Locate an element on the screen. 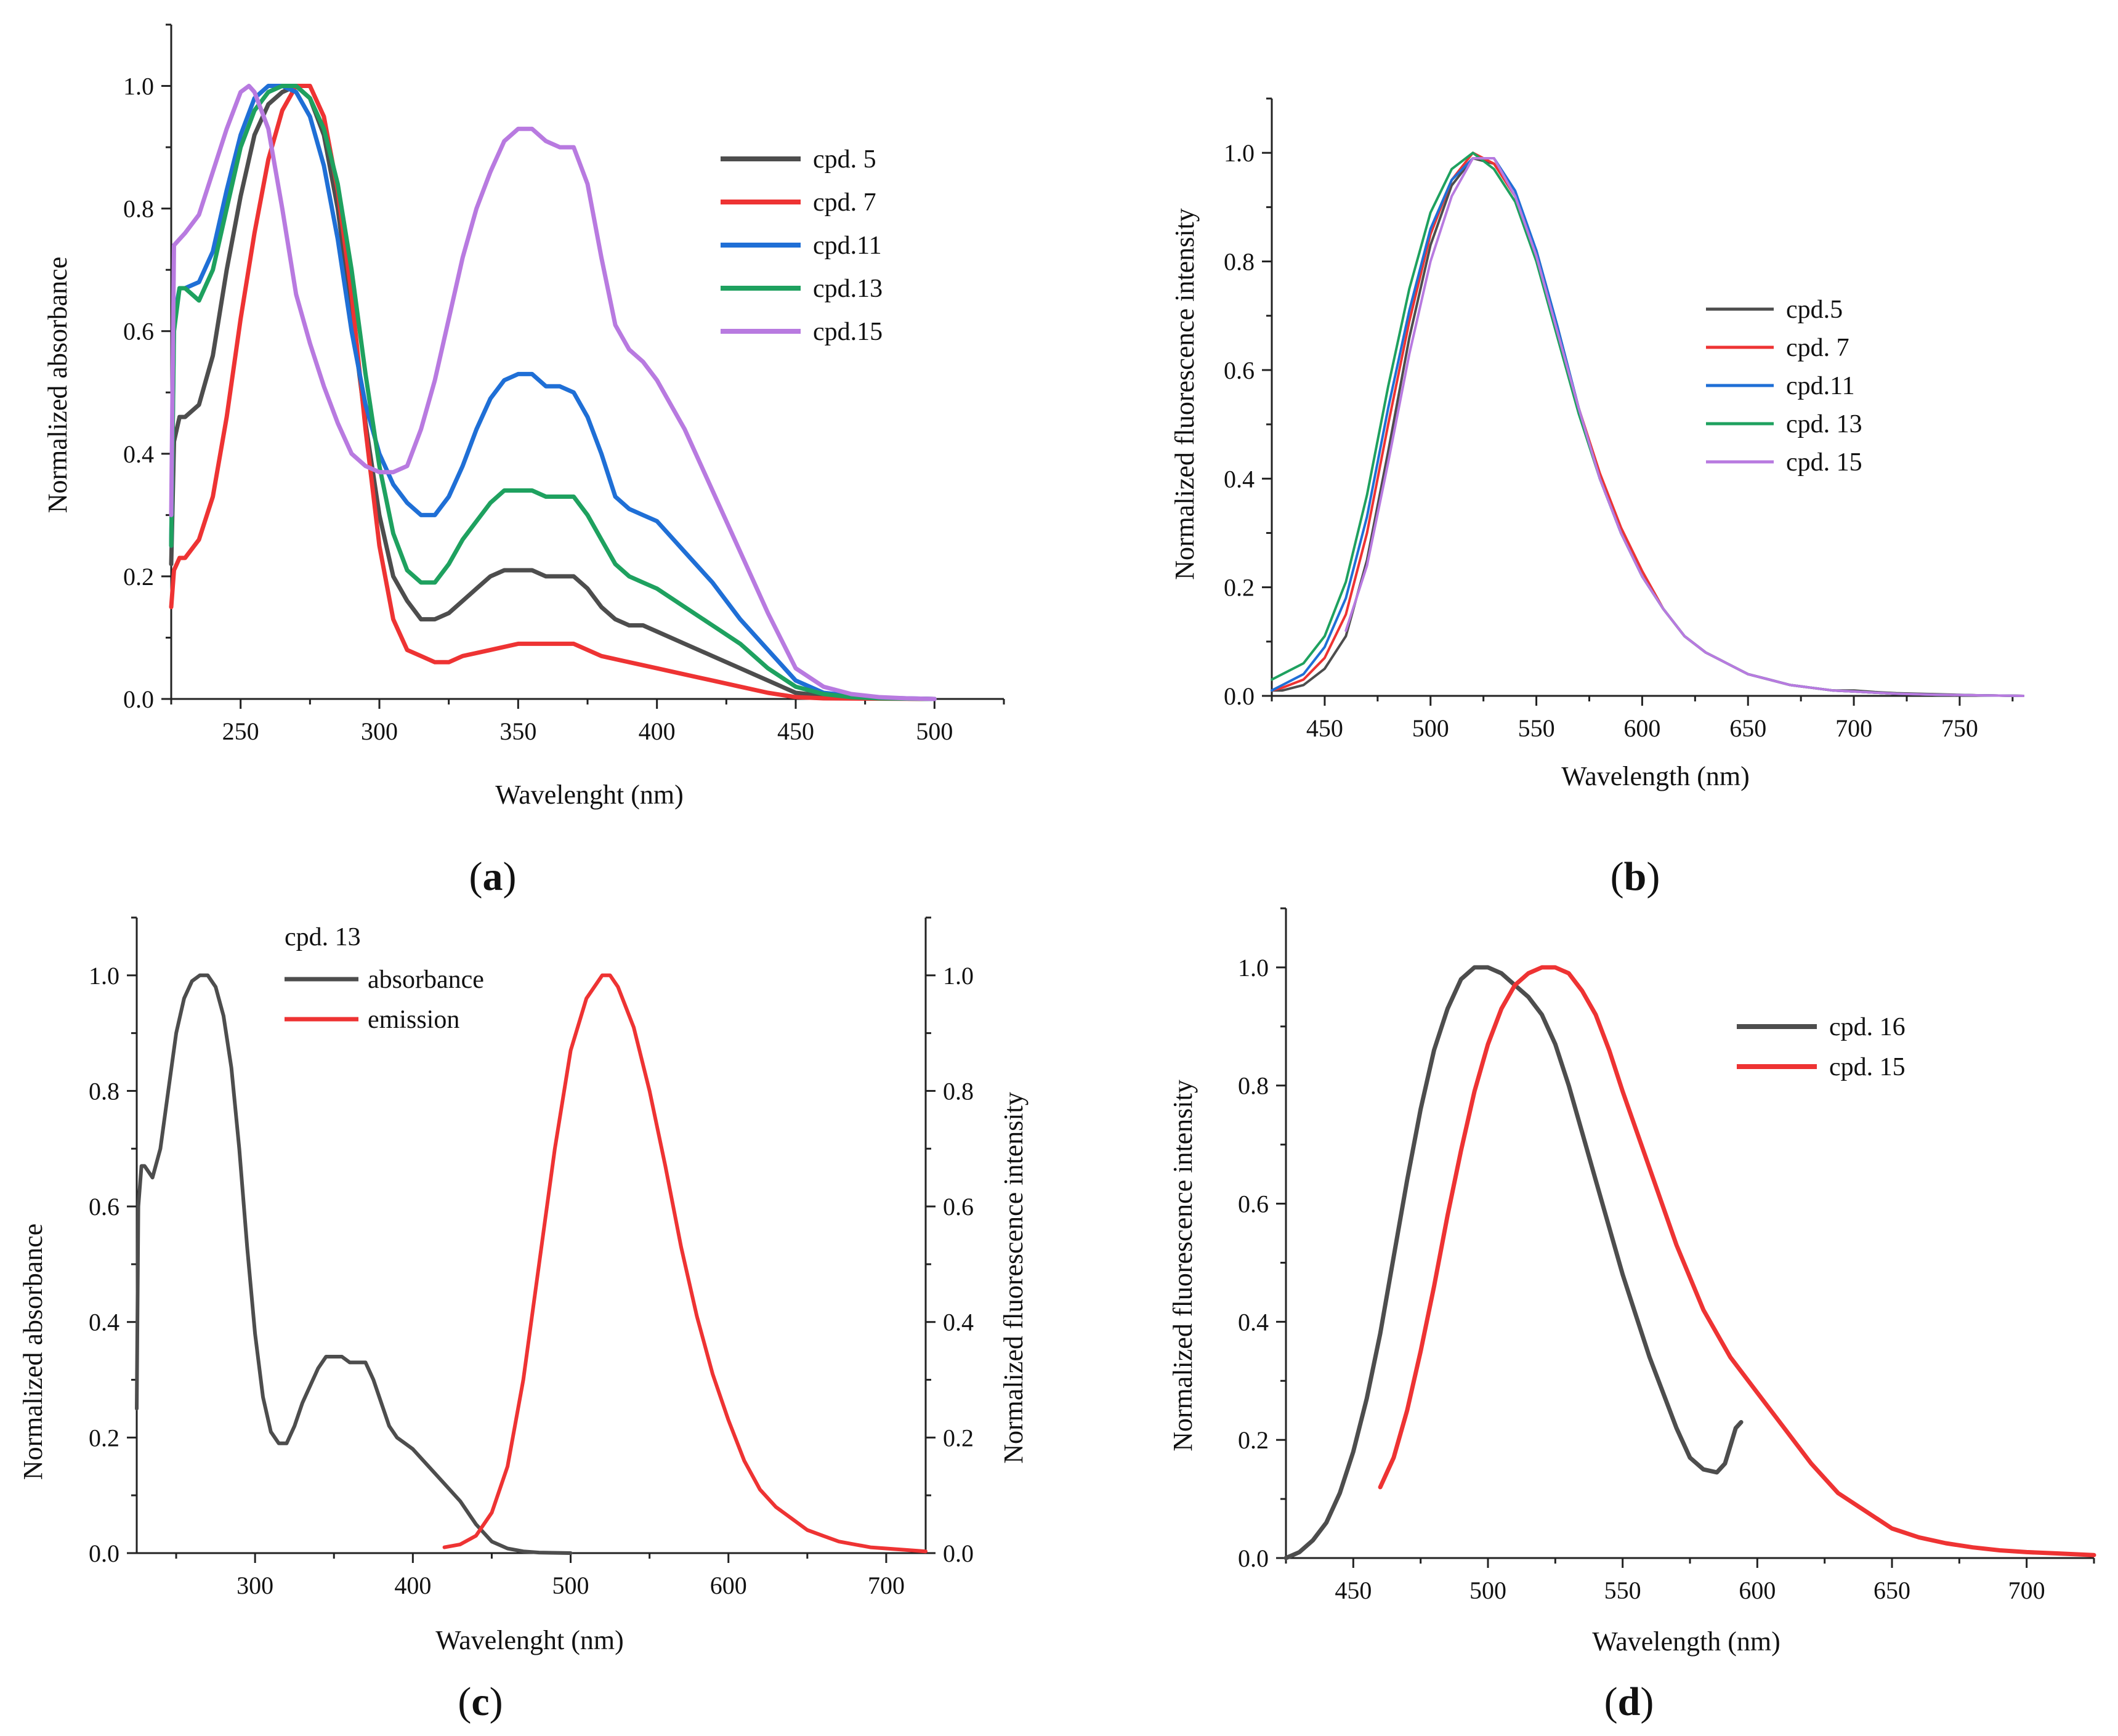 The height and width of the screenshot is (1736, 2118). x-tick-label: 350 is located at coordinates (517, 731).